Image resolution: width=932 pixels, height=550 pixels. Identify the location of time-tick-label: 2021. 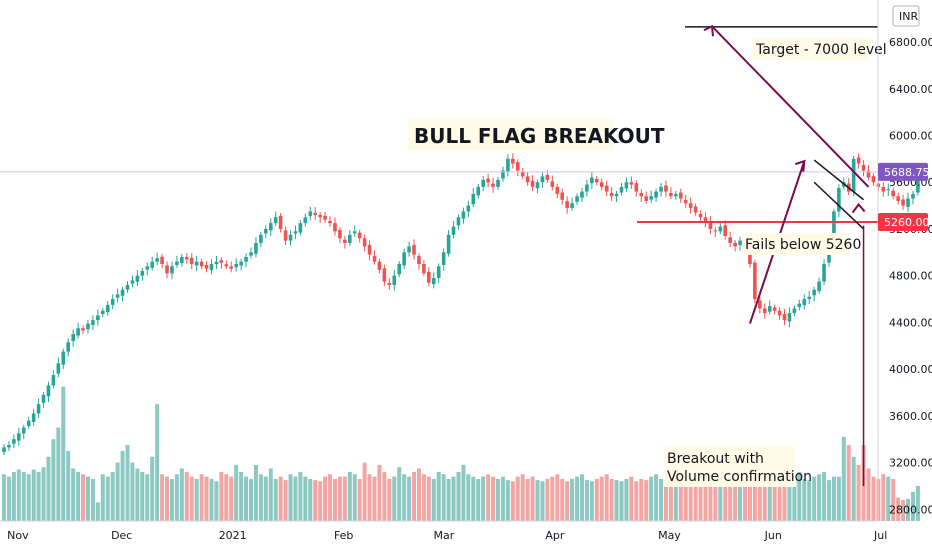
(233, 535).